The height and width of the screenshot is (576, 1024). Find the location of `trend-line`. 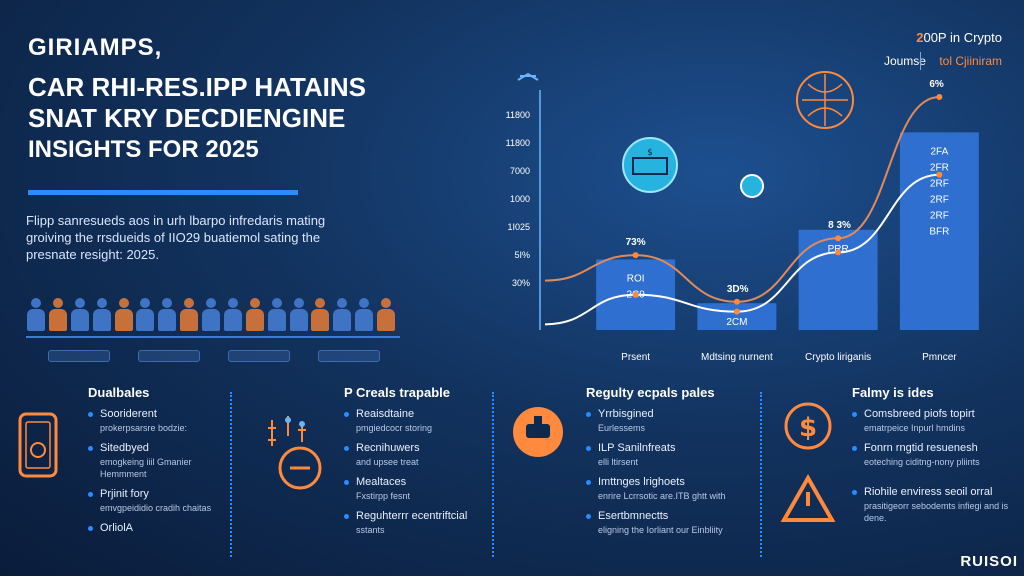

trend-line is located at coordinates (742, 199).